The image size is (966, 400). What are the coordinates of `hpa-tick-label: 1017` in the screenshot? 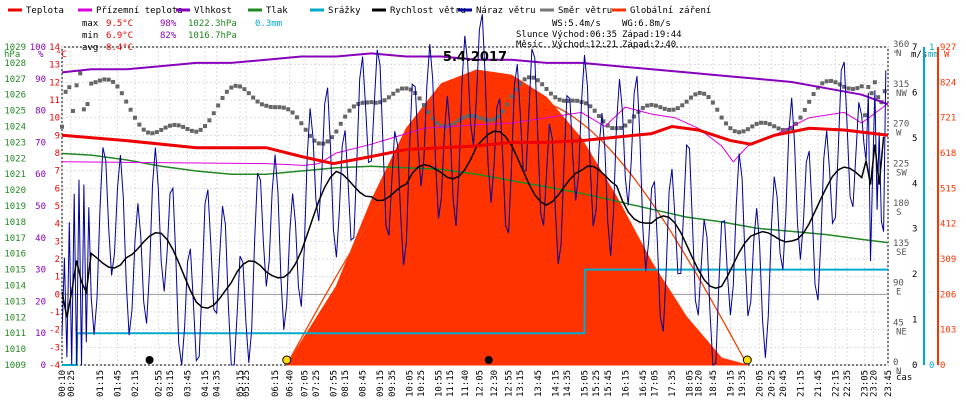 It's located at (15, 239).